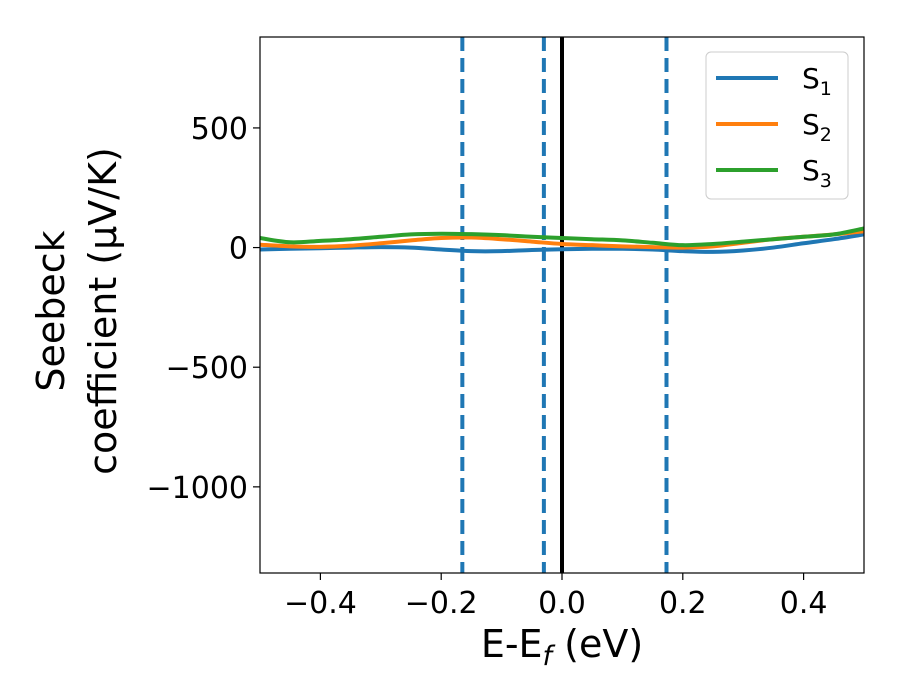  What do you see at coordinates (562, 243) in the screenshot?
I see `series-line-s1` at bounding box center [562, 243].